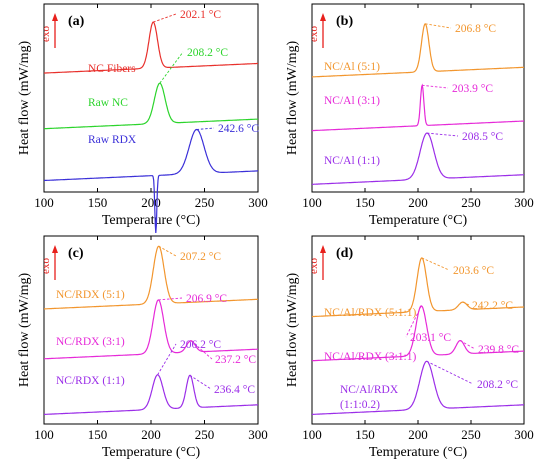 This screenshot has width=554, height=474. What do you see at coordinates (90, 342) in the screenshot?
I see `series-label: NC/RDX (3:1)` at bounding box center [90, 342].